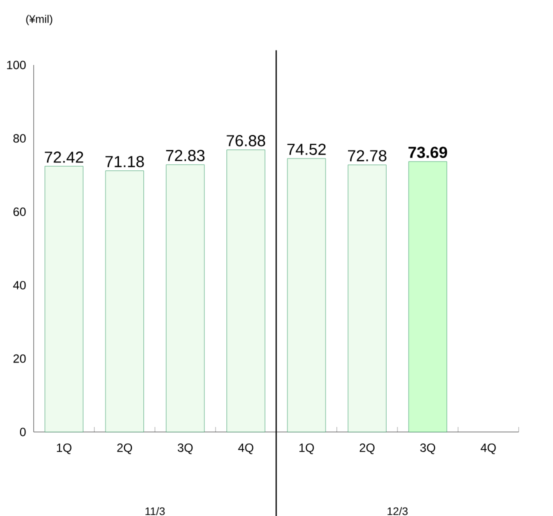 The image size is (553, 516). I want to click on y-tick-label: 60, so click(19, 212).